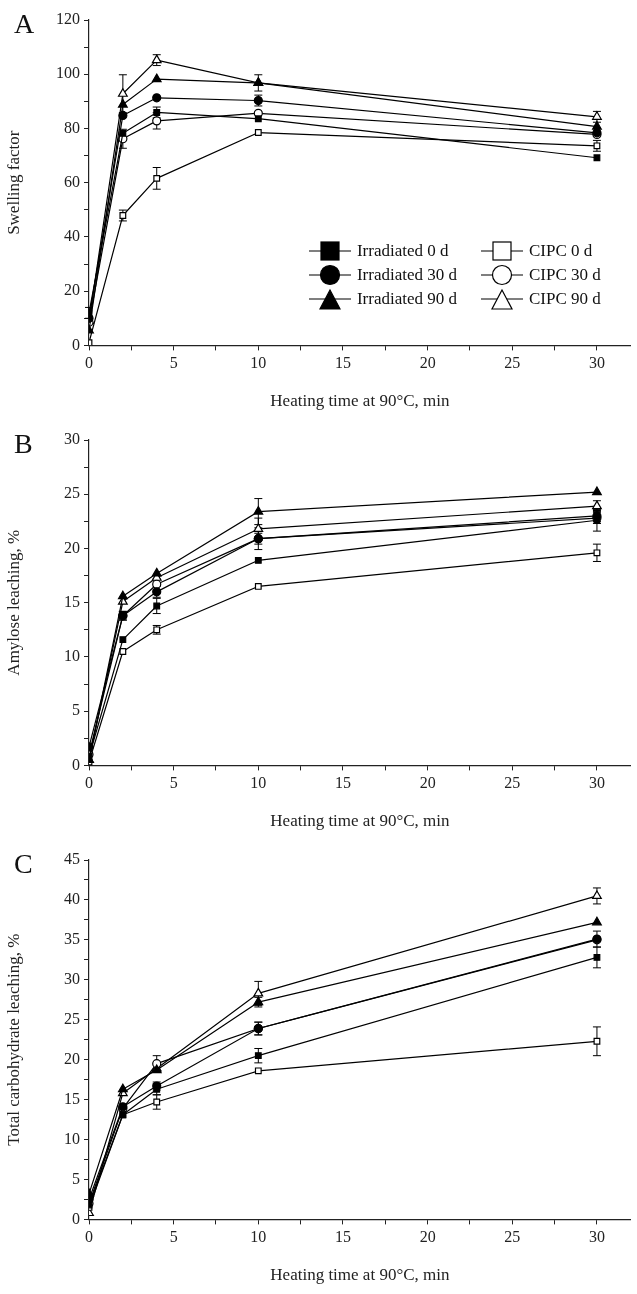 The image size is (637, 1294). Describe the element at coordinates (72, 127) in the screenshot. I see `y-tick-label: 80` at that location.